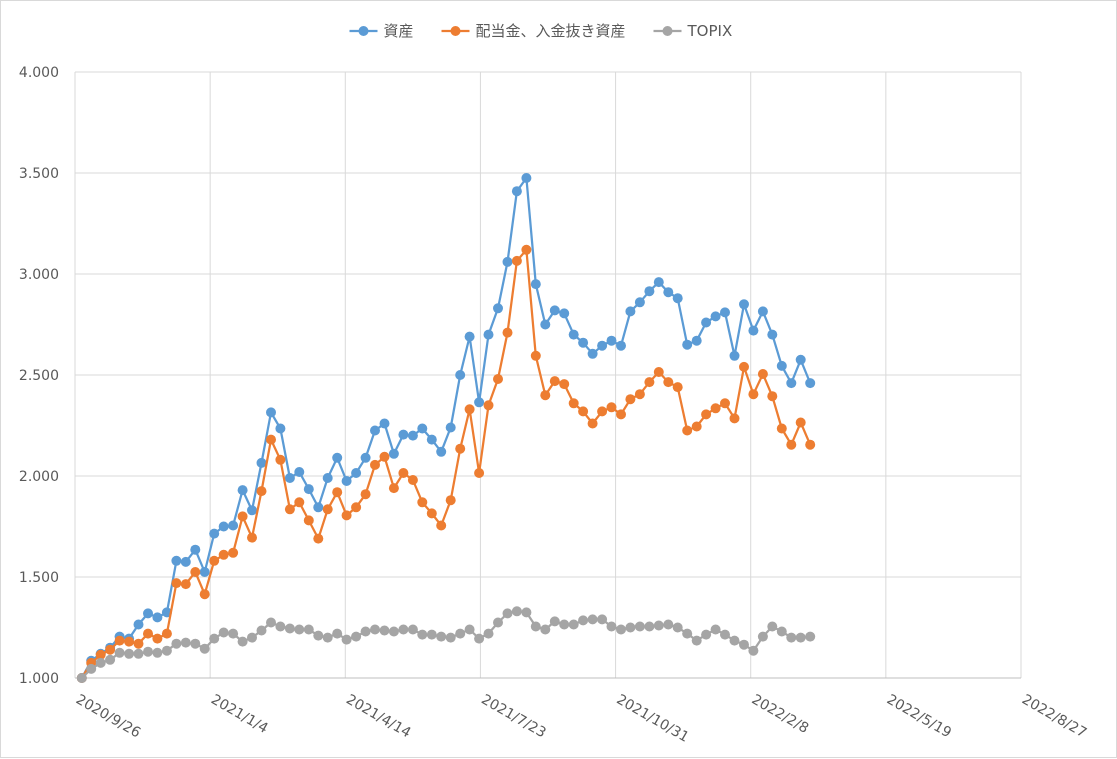  Describe the element at coordinates (533, 31) in the screenshot. I see `legend-item: 配当金、入金抜き資産` at that location.